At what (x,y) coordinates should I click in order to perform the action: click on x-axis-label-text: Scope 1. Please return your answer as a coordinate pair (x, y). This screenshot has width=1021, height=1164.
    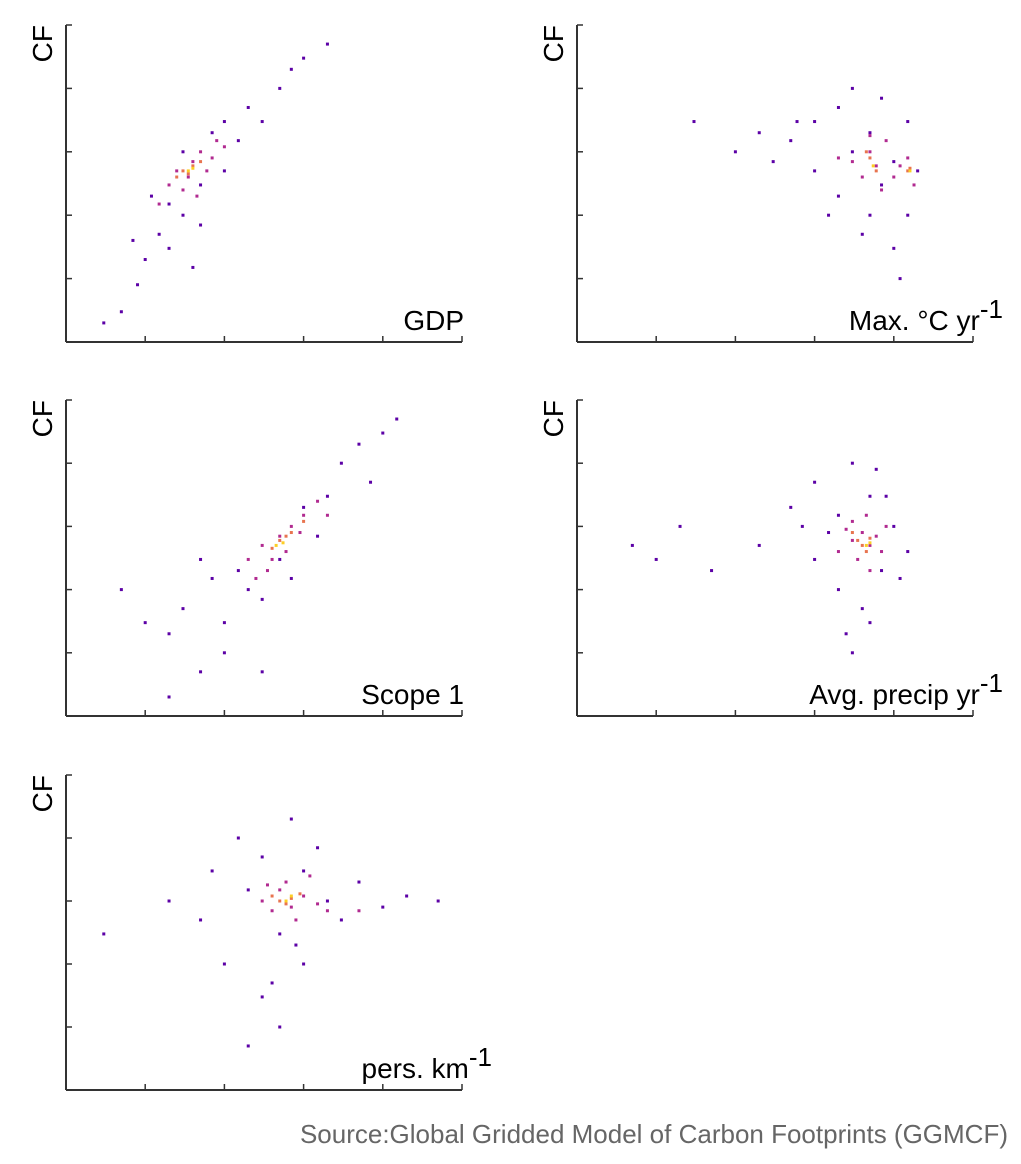
    Looking at the image, I should click on (412, 694).